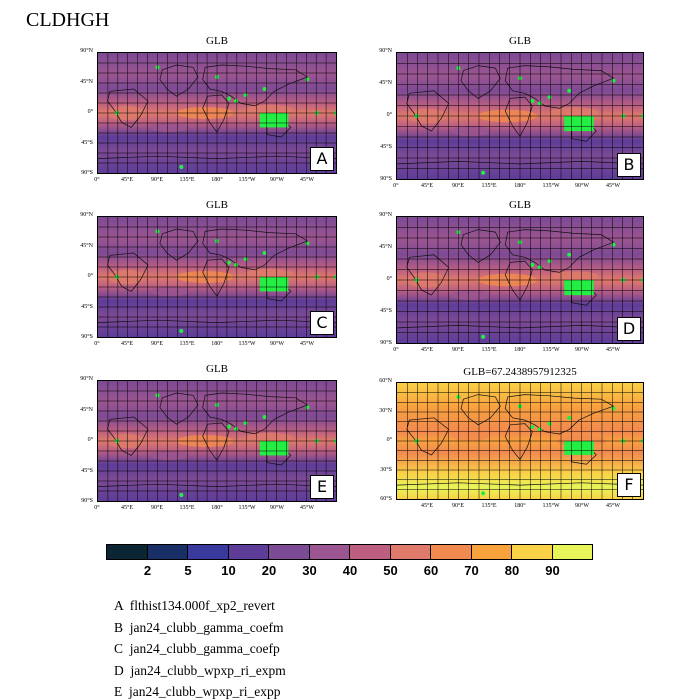  What do you see at coordinates (157, 344) in the screenshot?
I see `x-tick-label: 90°E` at bounding box center [157, 344].